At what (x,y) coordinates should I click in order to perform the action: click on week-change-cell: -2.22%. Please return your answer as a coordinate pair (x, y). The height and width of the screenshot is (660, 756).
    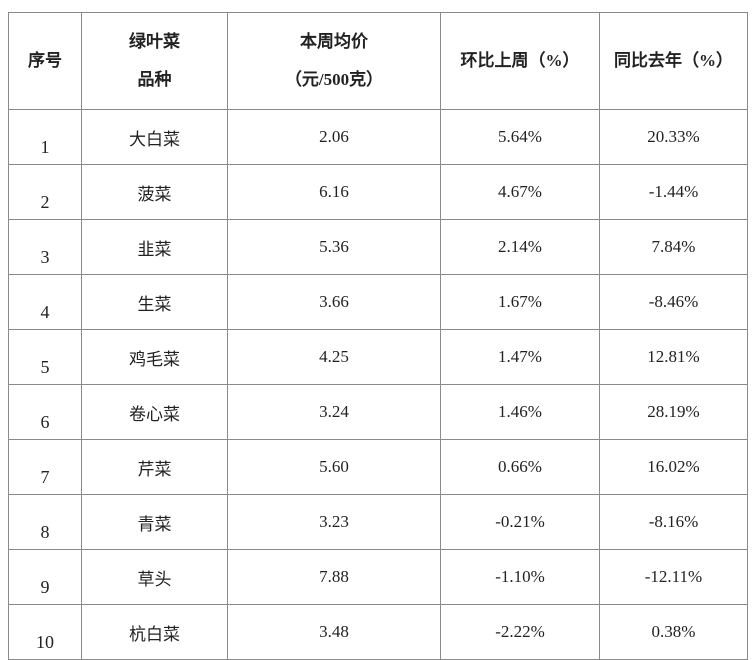
    Looking at the image, I should click on (520, 632).